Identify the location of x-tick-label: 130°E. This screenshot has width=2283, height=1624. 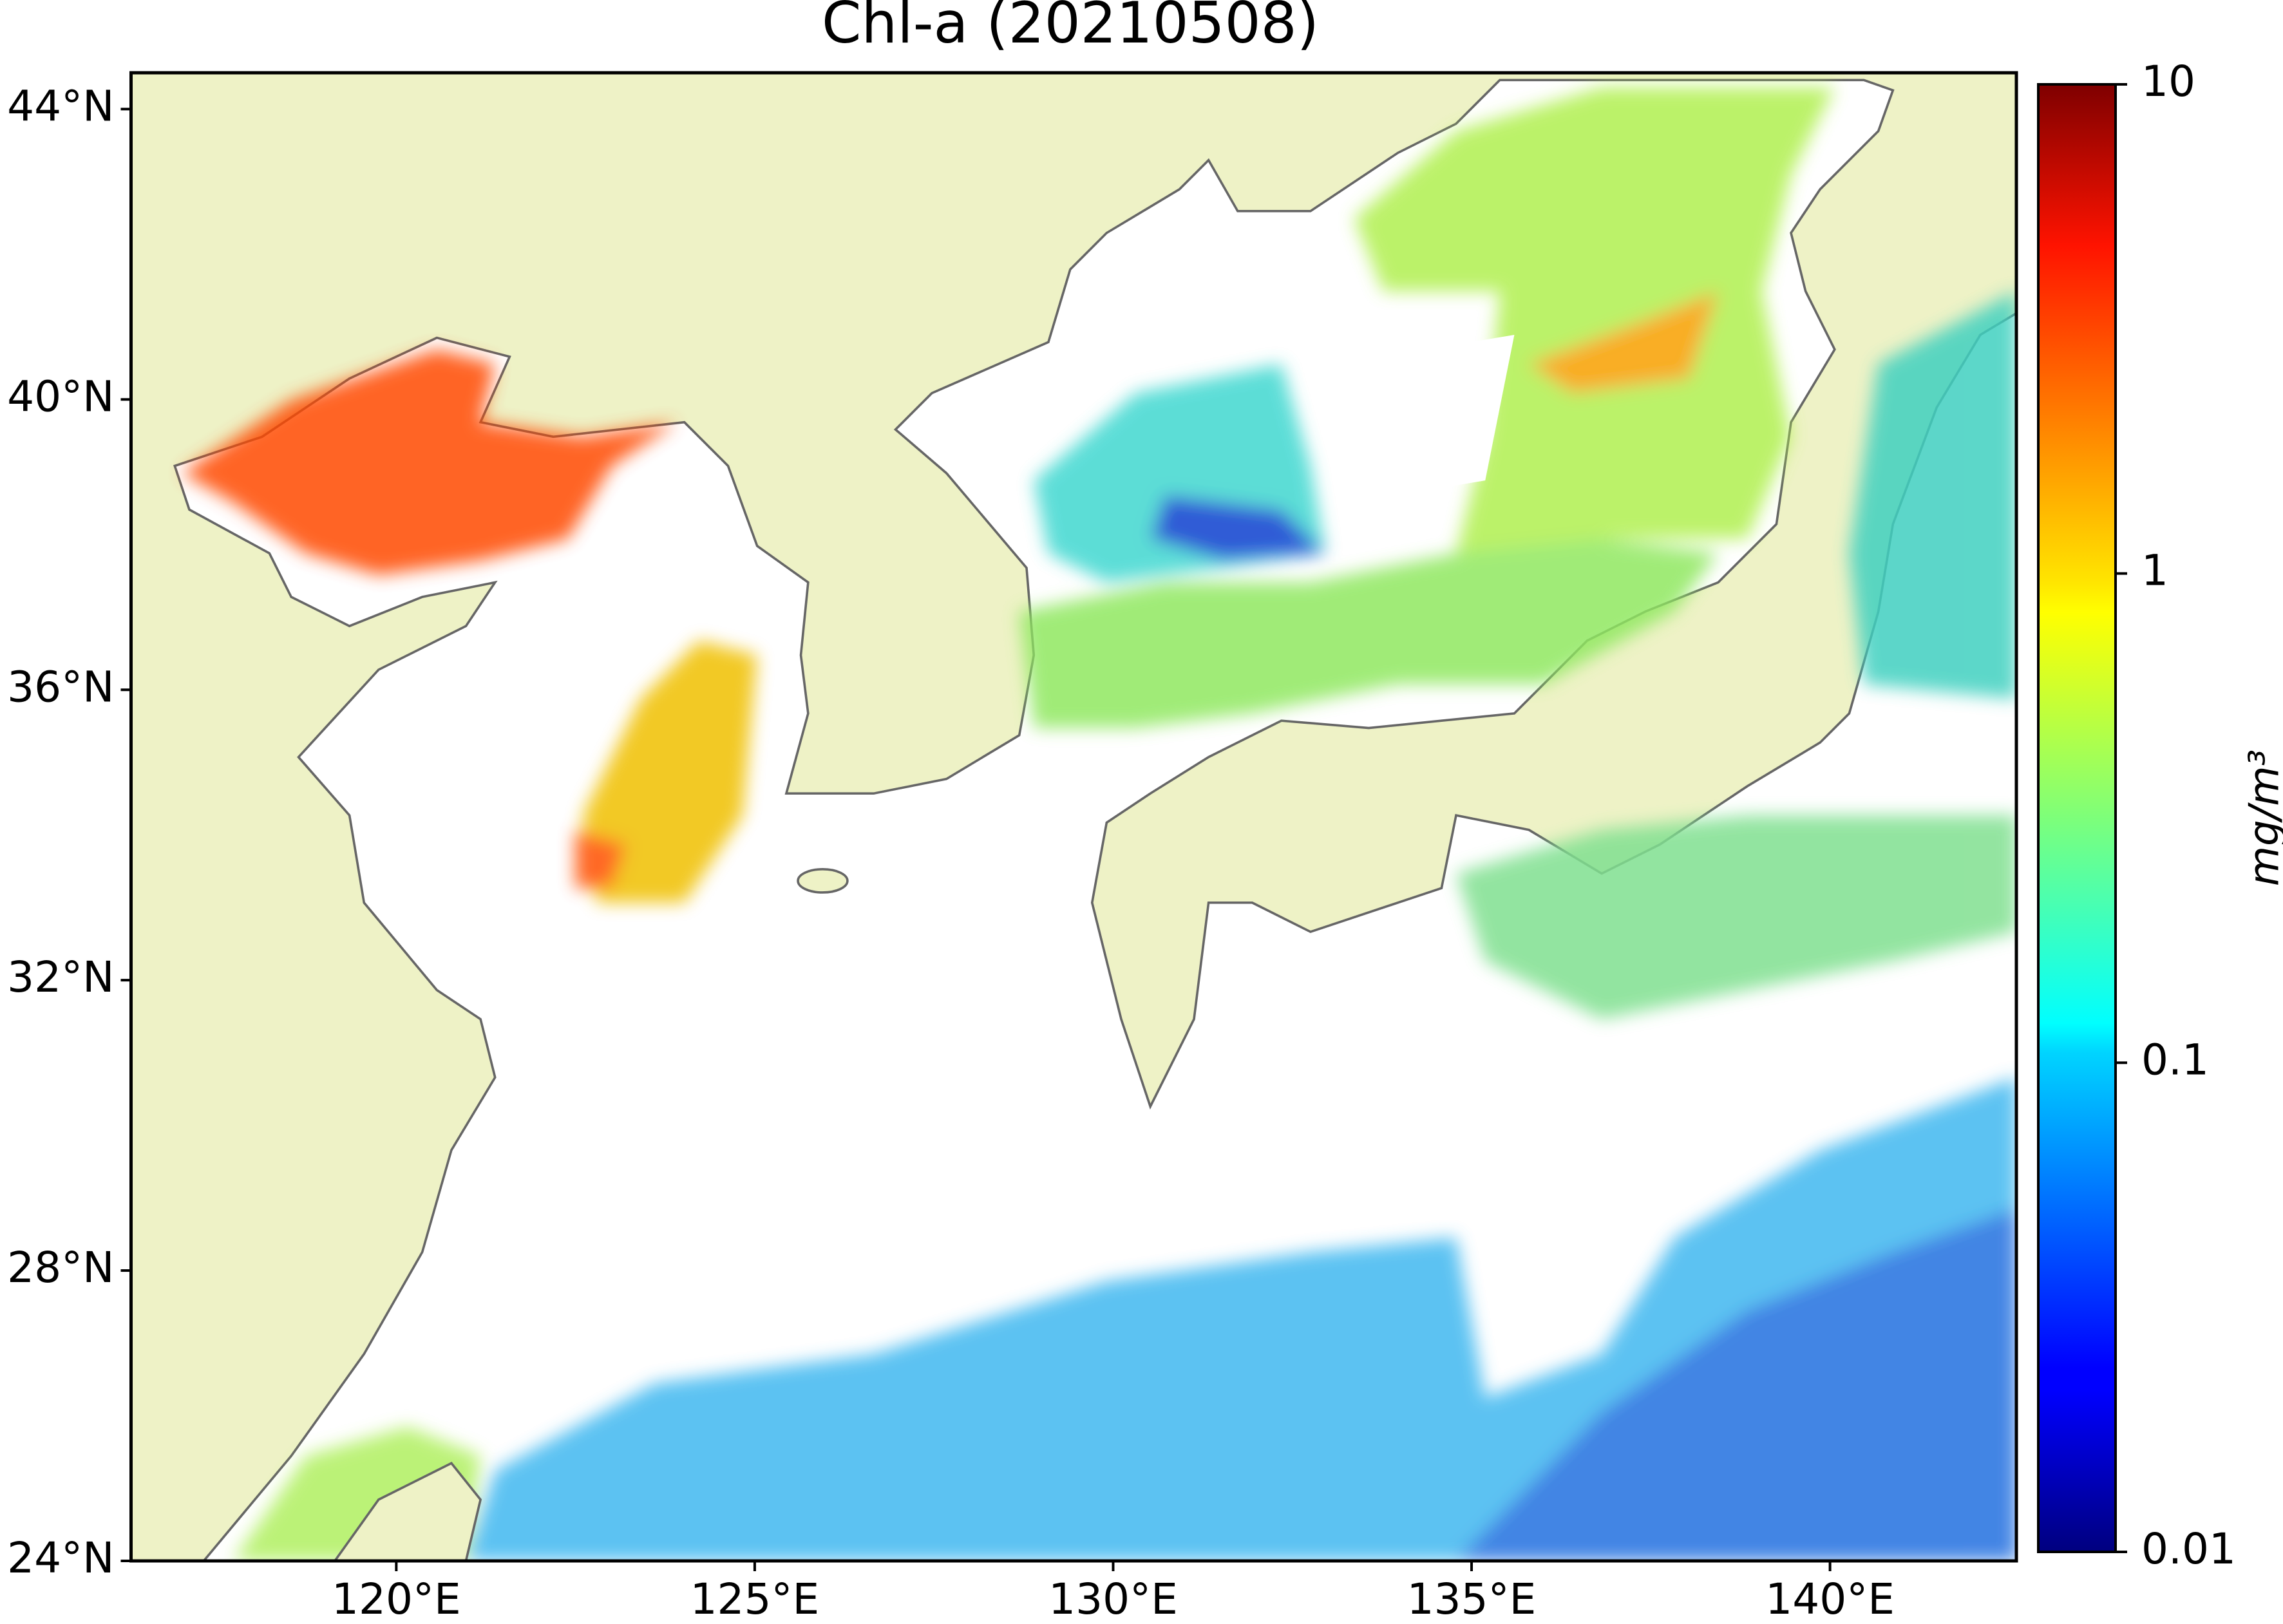
(1113, 1599).